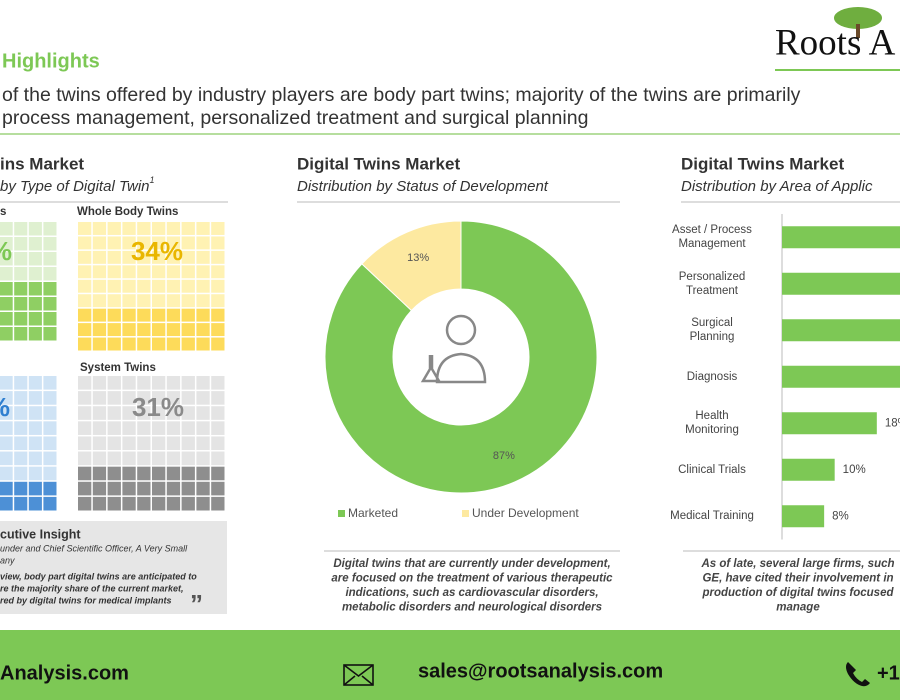 The height and width of the screenshot is (700, 900). I want to click on logo-tree, so click(858, 22).